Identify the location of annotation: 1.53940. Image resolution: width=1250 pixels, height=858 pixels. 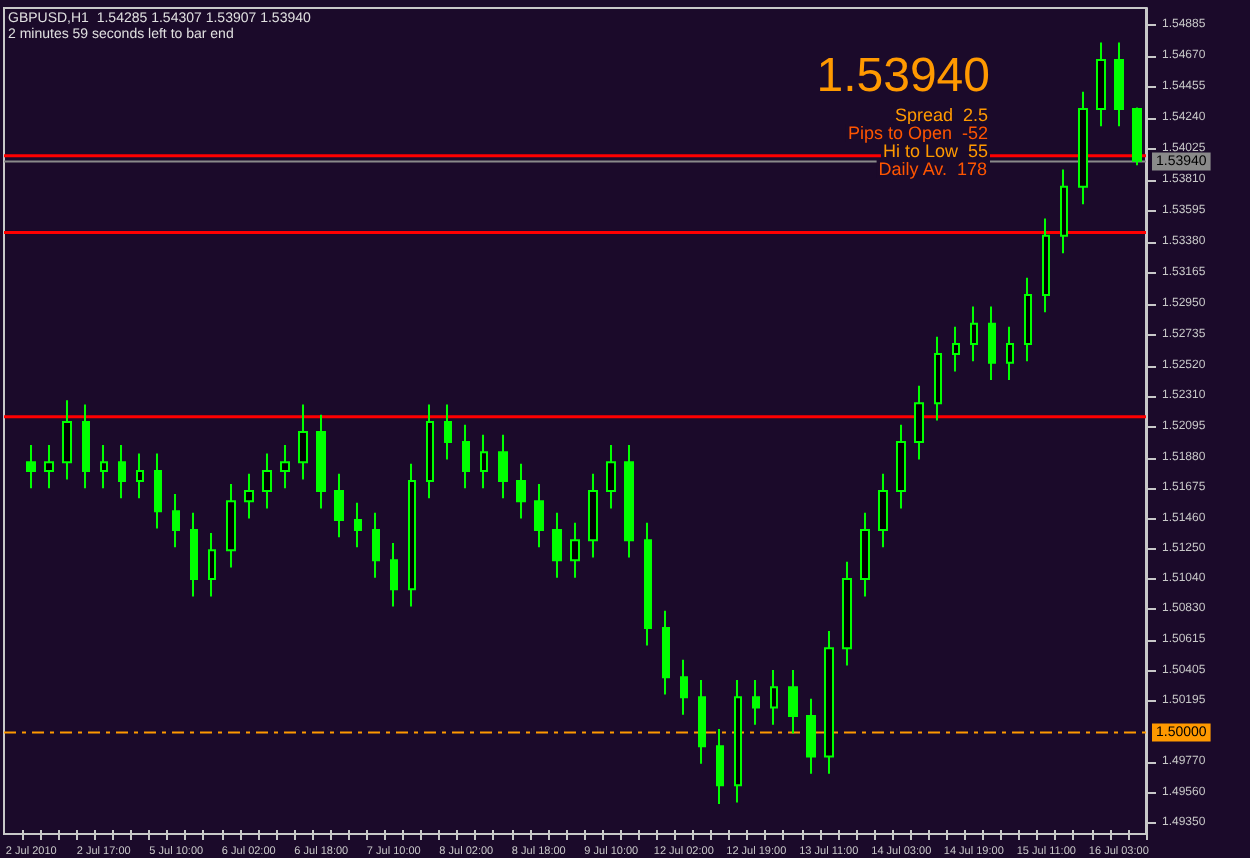
(903, 76).